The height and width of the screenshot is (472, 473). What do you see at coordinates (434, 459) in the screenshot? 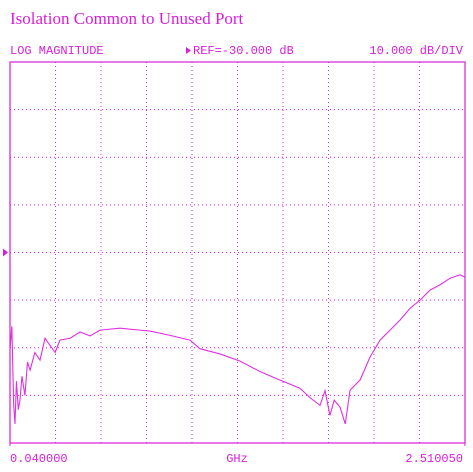
I see `x-tick-label: 2.510050` at bounding box center [434, 459].